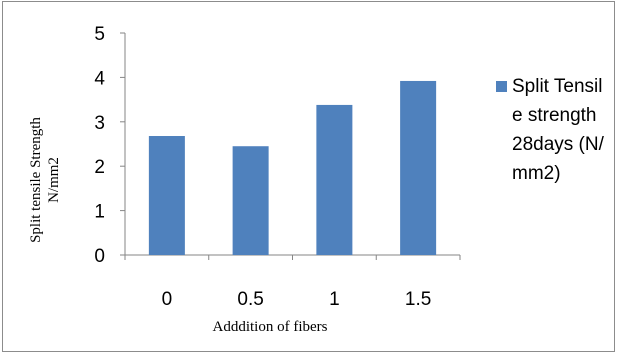 Image resolution: width=619 pixels, height=356 pixels. I want to click on x-tick-label: 0, so click(167, 299).